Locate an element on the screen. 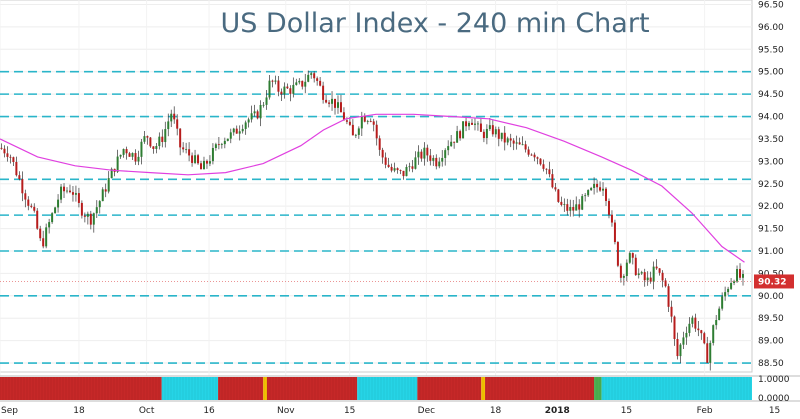  x-tick-label: Feb is located at coordinates (705, 411).